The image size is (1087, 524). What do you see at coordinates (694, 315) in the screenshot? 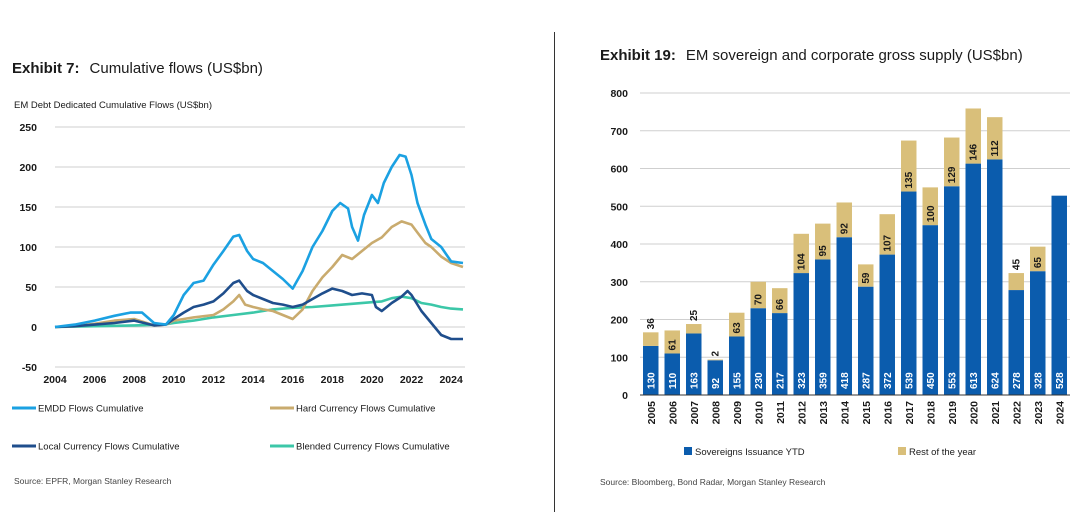
I see `bar-label-rest: 25` at bounding box center [694, 315].